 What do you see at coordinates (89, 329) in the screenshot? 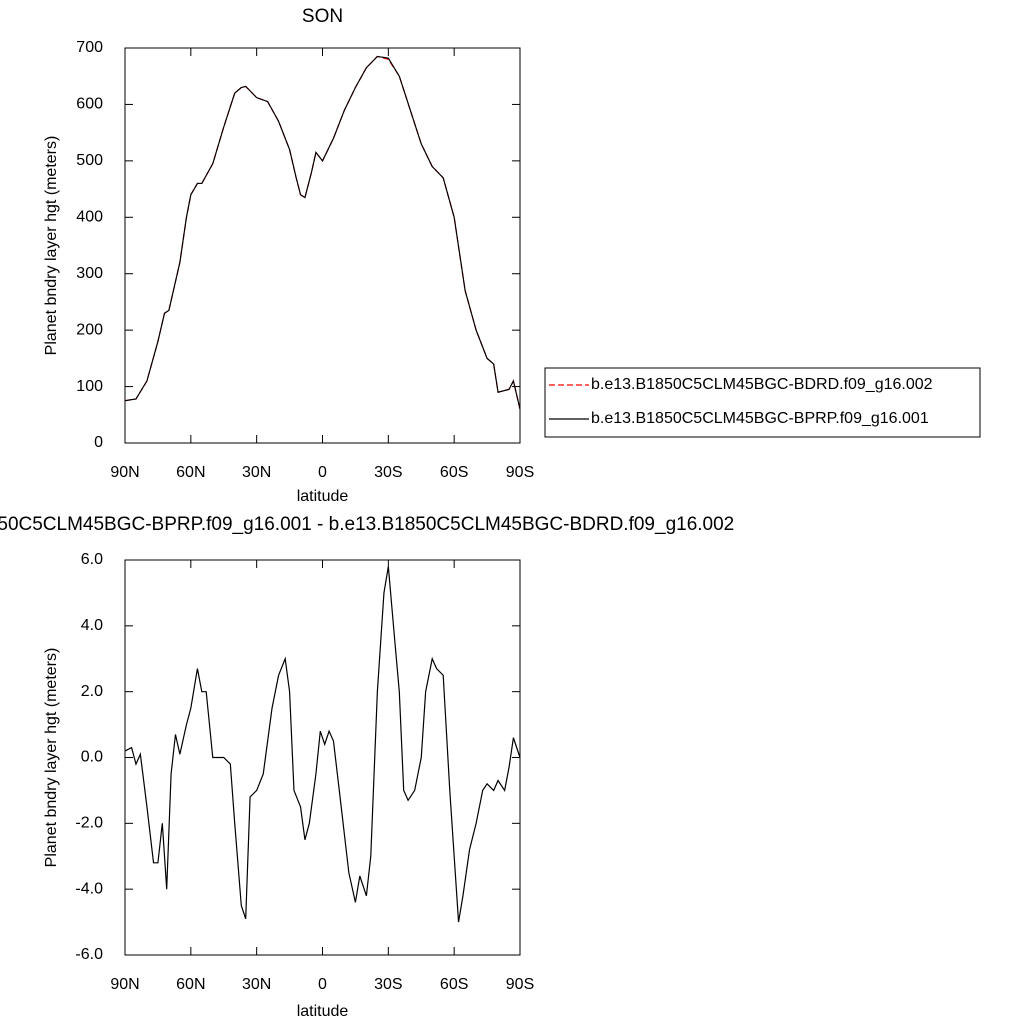
I see `y-tick-label: 200` at bounding box center [89, 329].